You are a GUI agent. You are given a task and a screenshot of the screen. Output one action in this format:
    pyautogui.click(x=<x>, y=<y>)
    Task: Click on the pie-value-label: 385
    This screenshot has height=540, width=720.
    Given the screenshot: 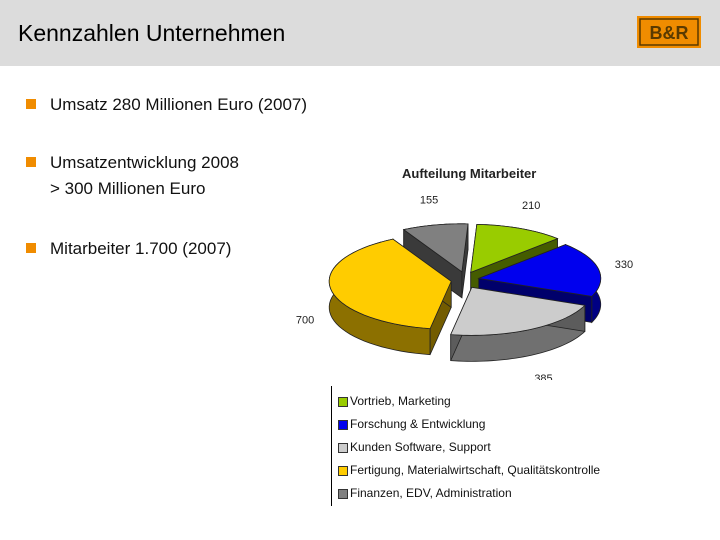 What is the action you would take?
    pyautogui.click(x=543, y=376)
    